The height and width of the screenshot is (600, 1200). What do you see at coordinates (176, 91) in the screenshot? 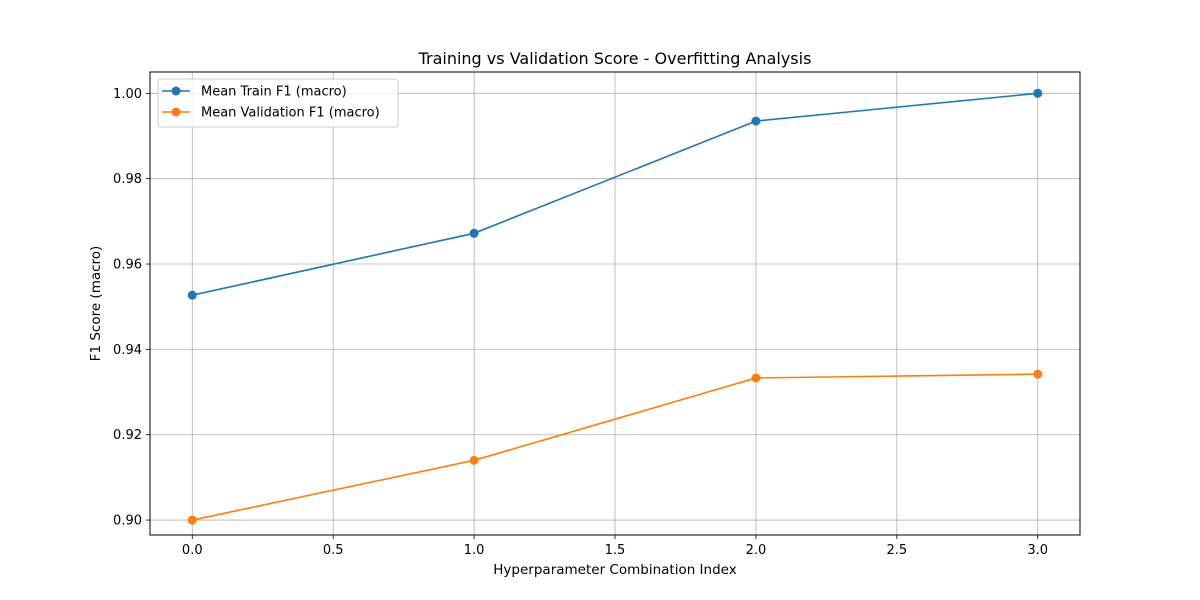
I see `legend-marker-train` at bounding box center [176, 91].